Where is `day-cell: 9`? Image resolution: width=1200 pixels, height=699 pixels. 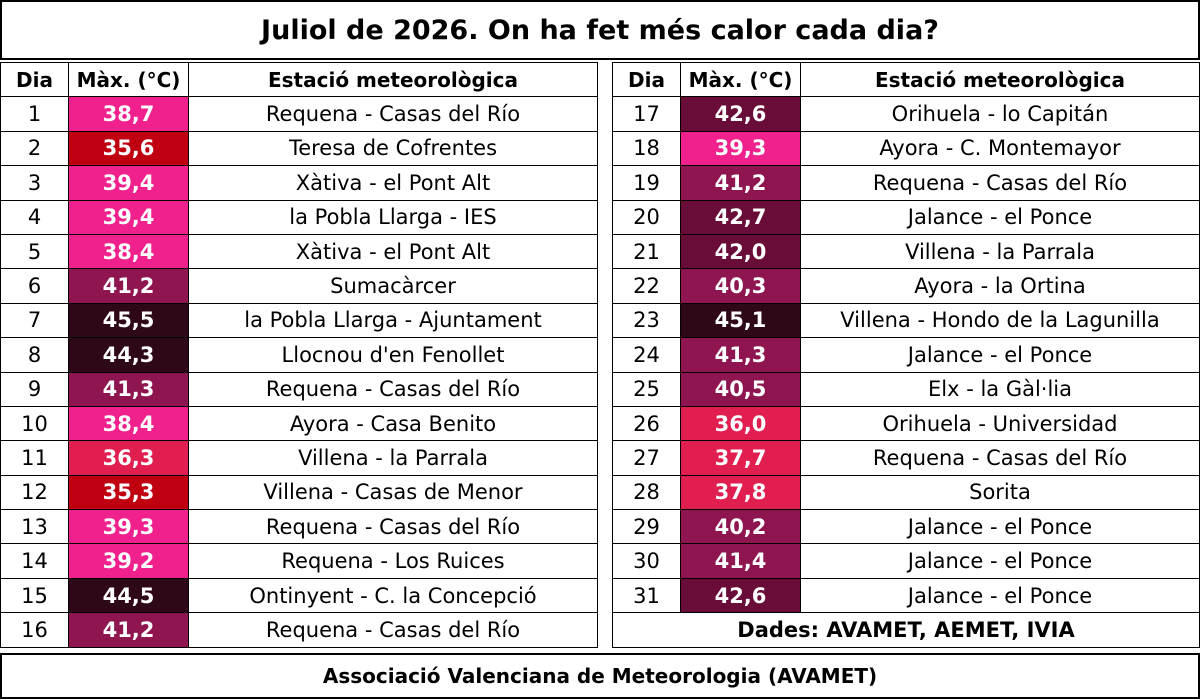
day-cell: 9 is located at coordinates (34, 389).